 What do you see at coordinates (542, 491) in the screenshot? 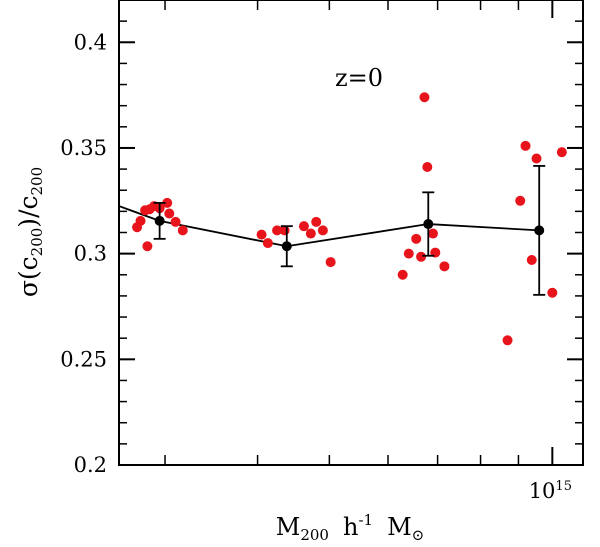
I see `x-tick-label-base: 10` at bounding box center [542, 491].